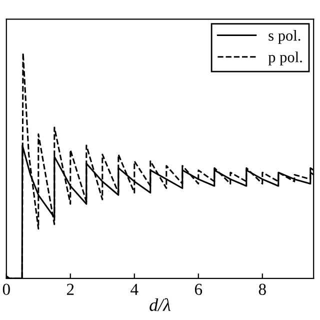  What do you see at coordinates (6, 289) in the screenshot?
I see `x-tick-label: 0` at bounding box center [6, 289].